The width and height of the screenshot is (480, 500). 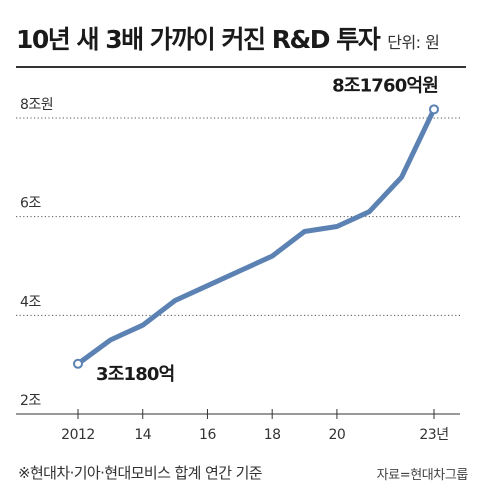 What do you see at coordinates (78, 435) in the screenshot?
I see `x-tick-label-0: 2012` at bounding box center [78, 435].